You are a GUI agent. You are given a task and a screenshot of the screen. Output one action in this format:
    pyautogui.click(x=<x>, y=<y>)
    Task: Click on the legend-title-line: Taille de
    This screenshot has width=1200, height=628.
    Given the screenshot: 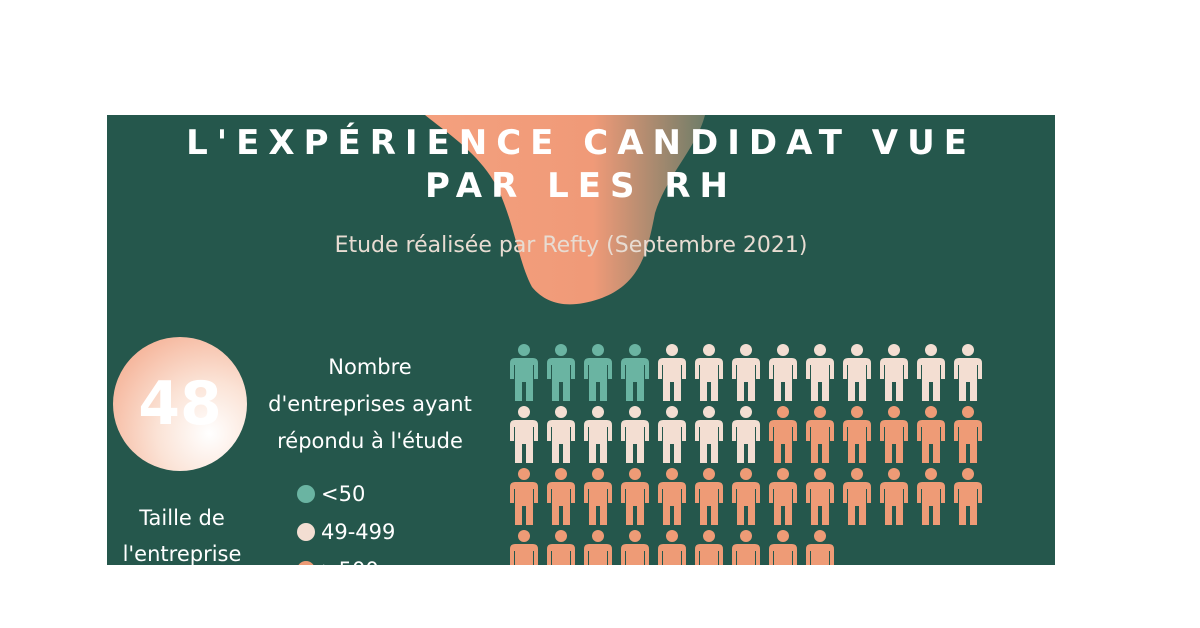 What is the action you would take?
    pyautogui.click(x=182, y=518)
    